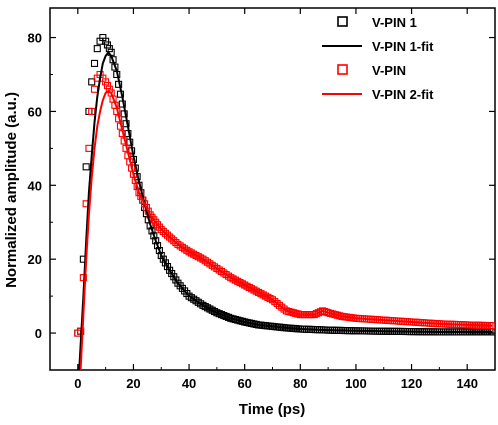  I want to click on x-tick-label: 20, so click(133, 383).